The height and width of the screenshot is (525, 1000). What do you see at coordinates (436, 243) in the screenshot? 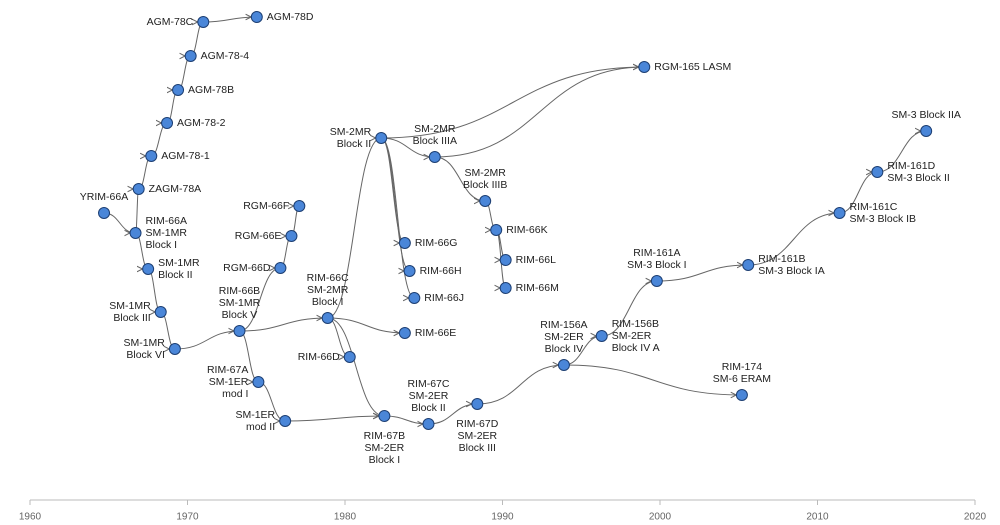
I see `node-label: RIM-66G` at bounding box center [436, 243].